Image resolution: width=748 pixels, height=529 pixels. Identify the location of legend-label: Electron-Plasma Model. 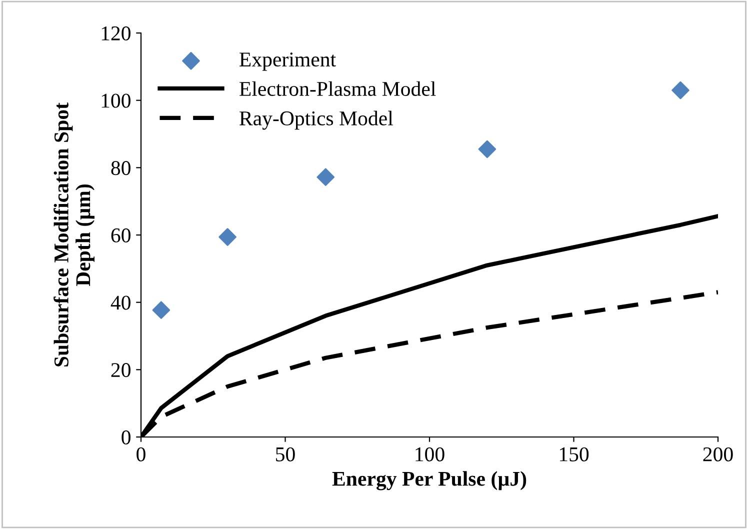
(338, 88).